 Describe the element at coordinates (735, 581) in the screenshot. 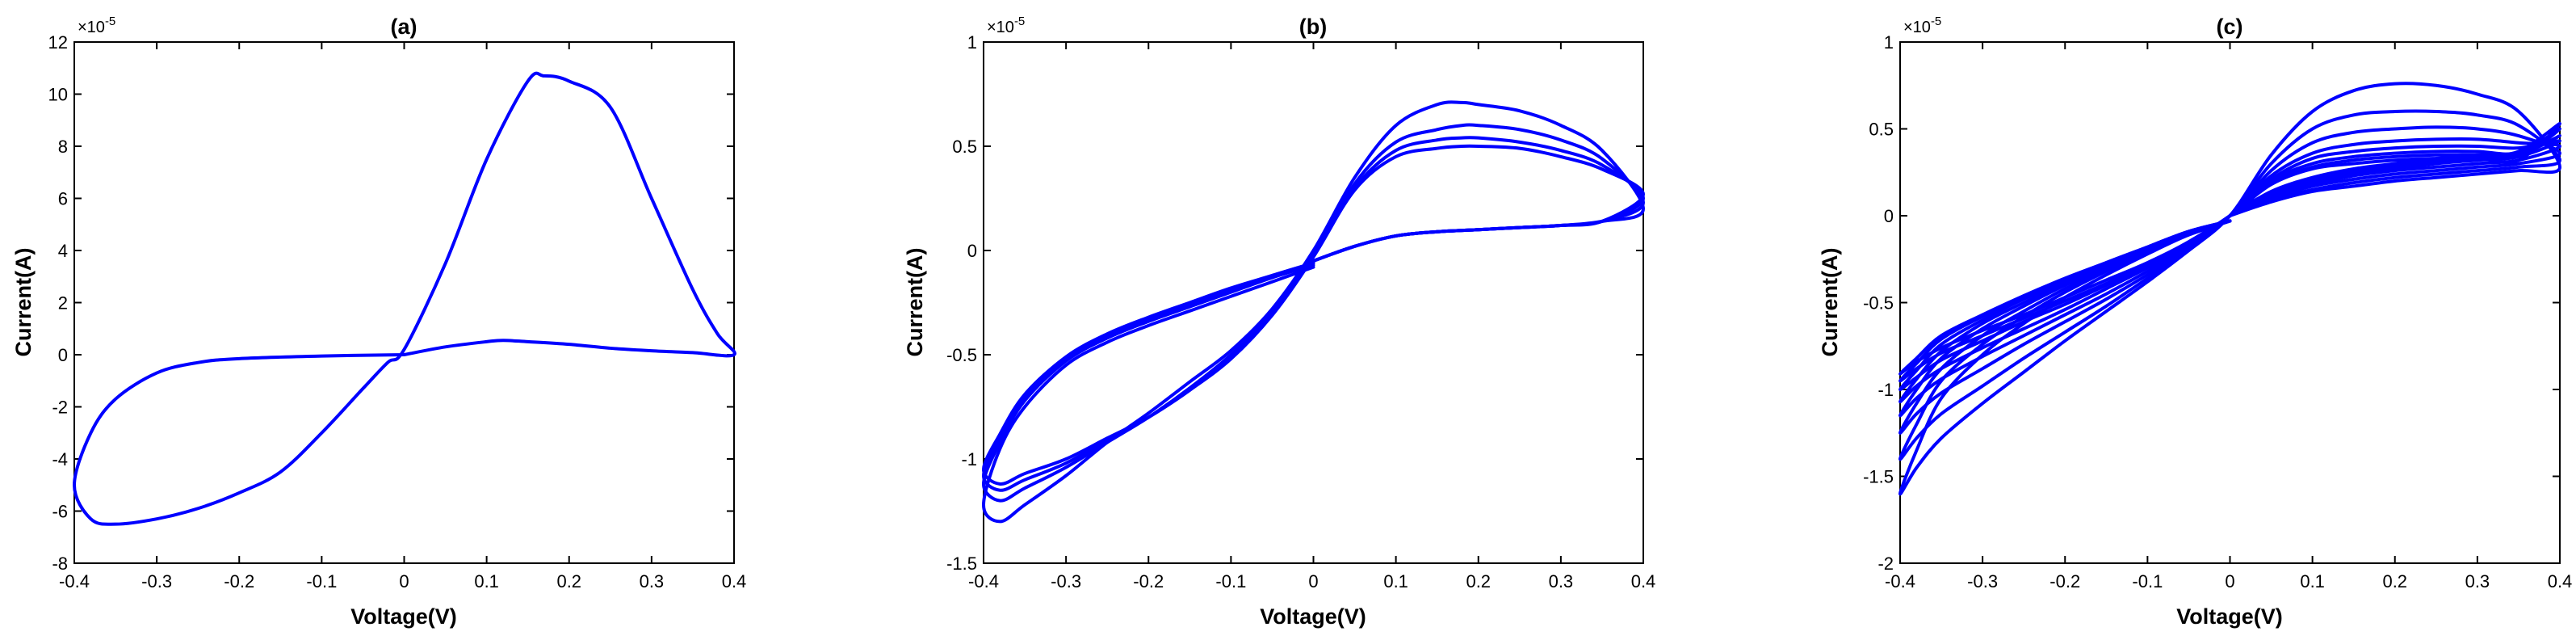

I see `panel-a-x-tick-label: 0.4` at that location.